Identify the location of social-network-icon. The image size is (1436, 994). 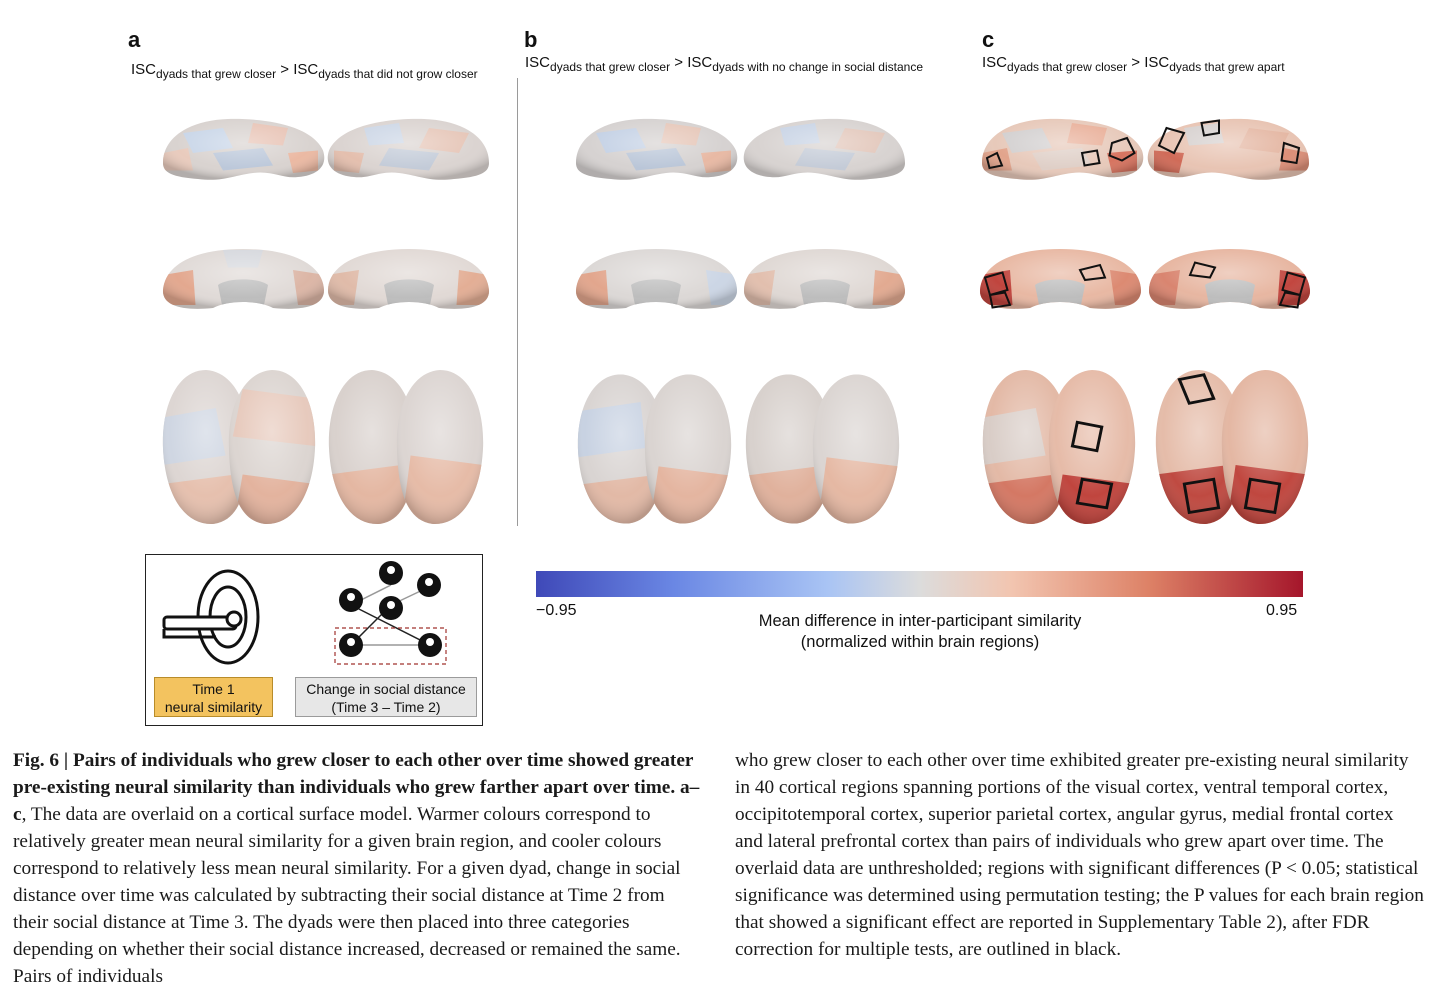
(390, 613).